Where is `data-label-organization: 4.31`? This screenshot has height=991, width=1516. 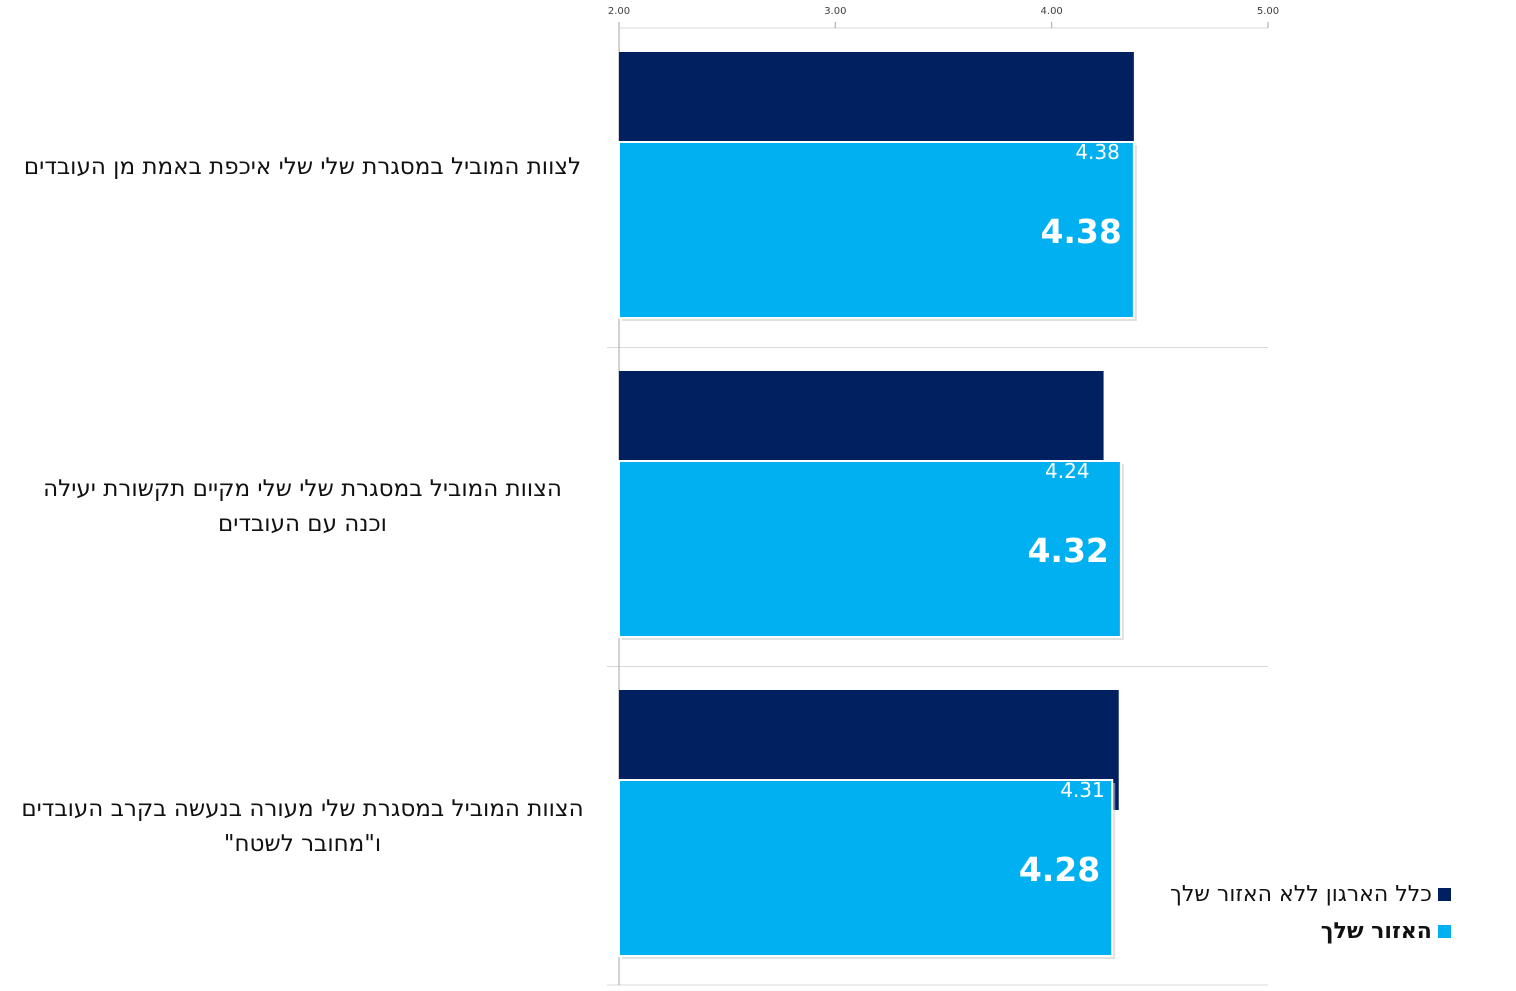
data-label-organization: 4.31 is located at coordinates (1082, 790).